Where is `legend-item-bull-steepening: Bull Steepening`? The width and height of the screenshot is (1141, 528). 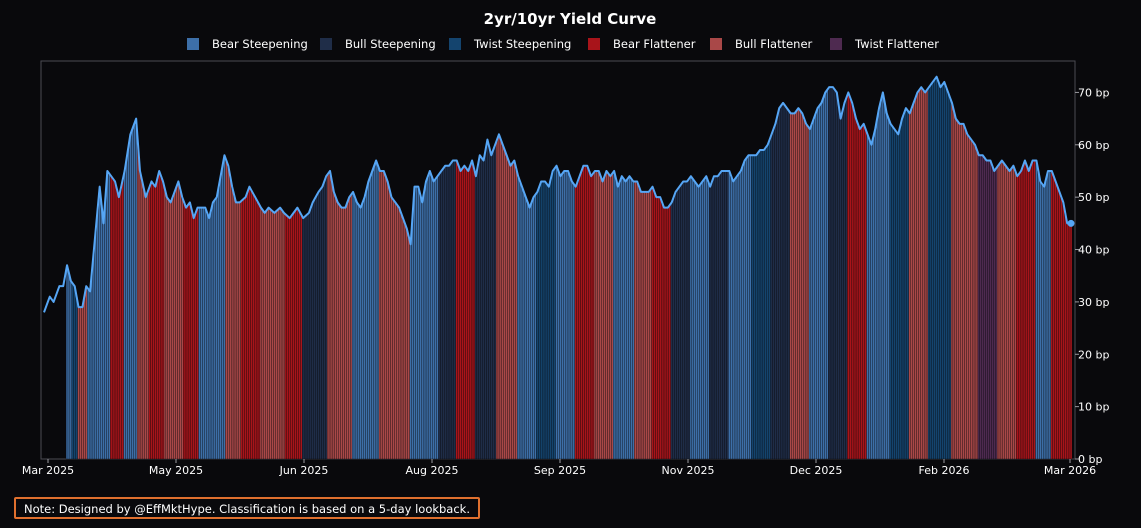
legend-item-bull-steepening: Bull Steepening is located at coordinates (378, 44).